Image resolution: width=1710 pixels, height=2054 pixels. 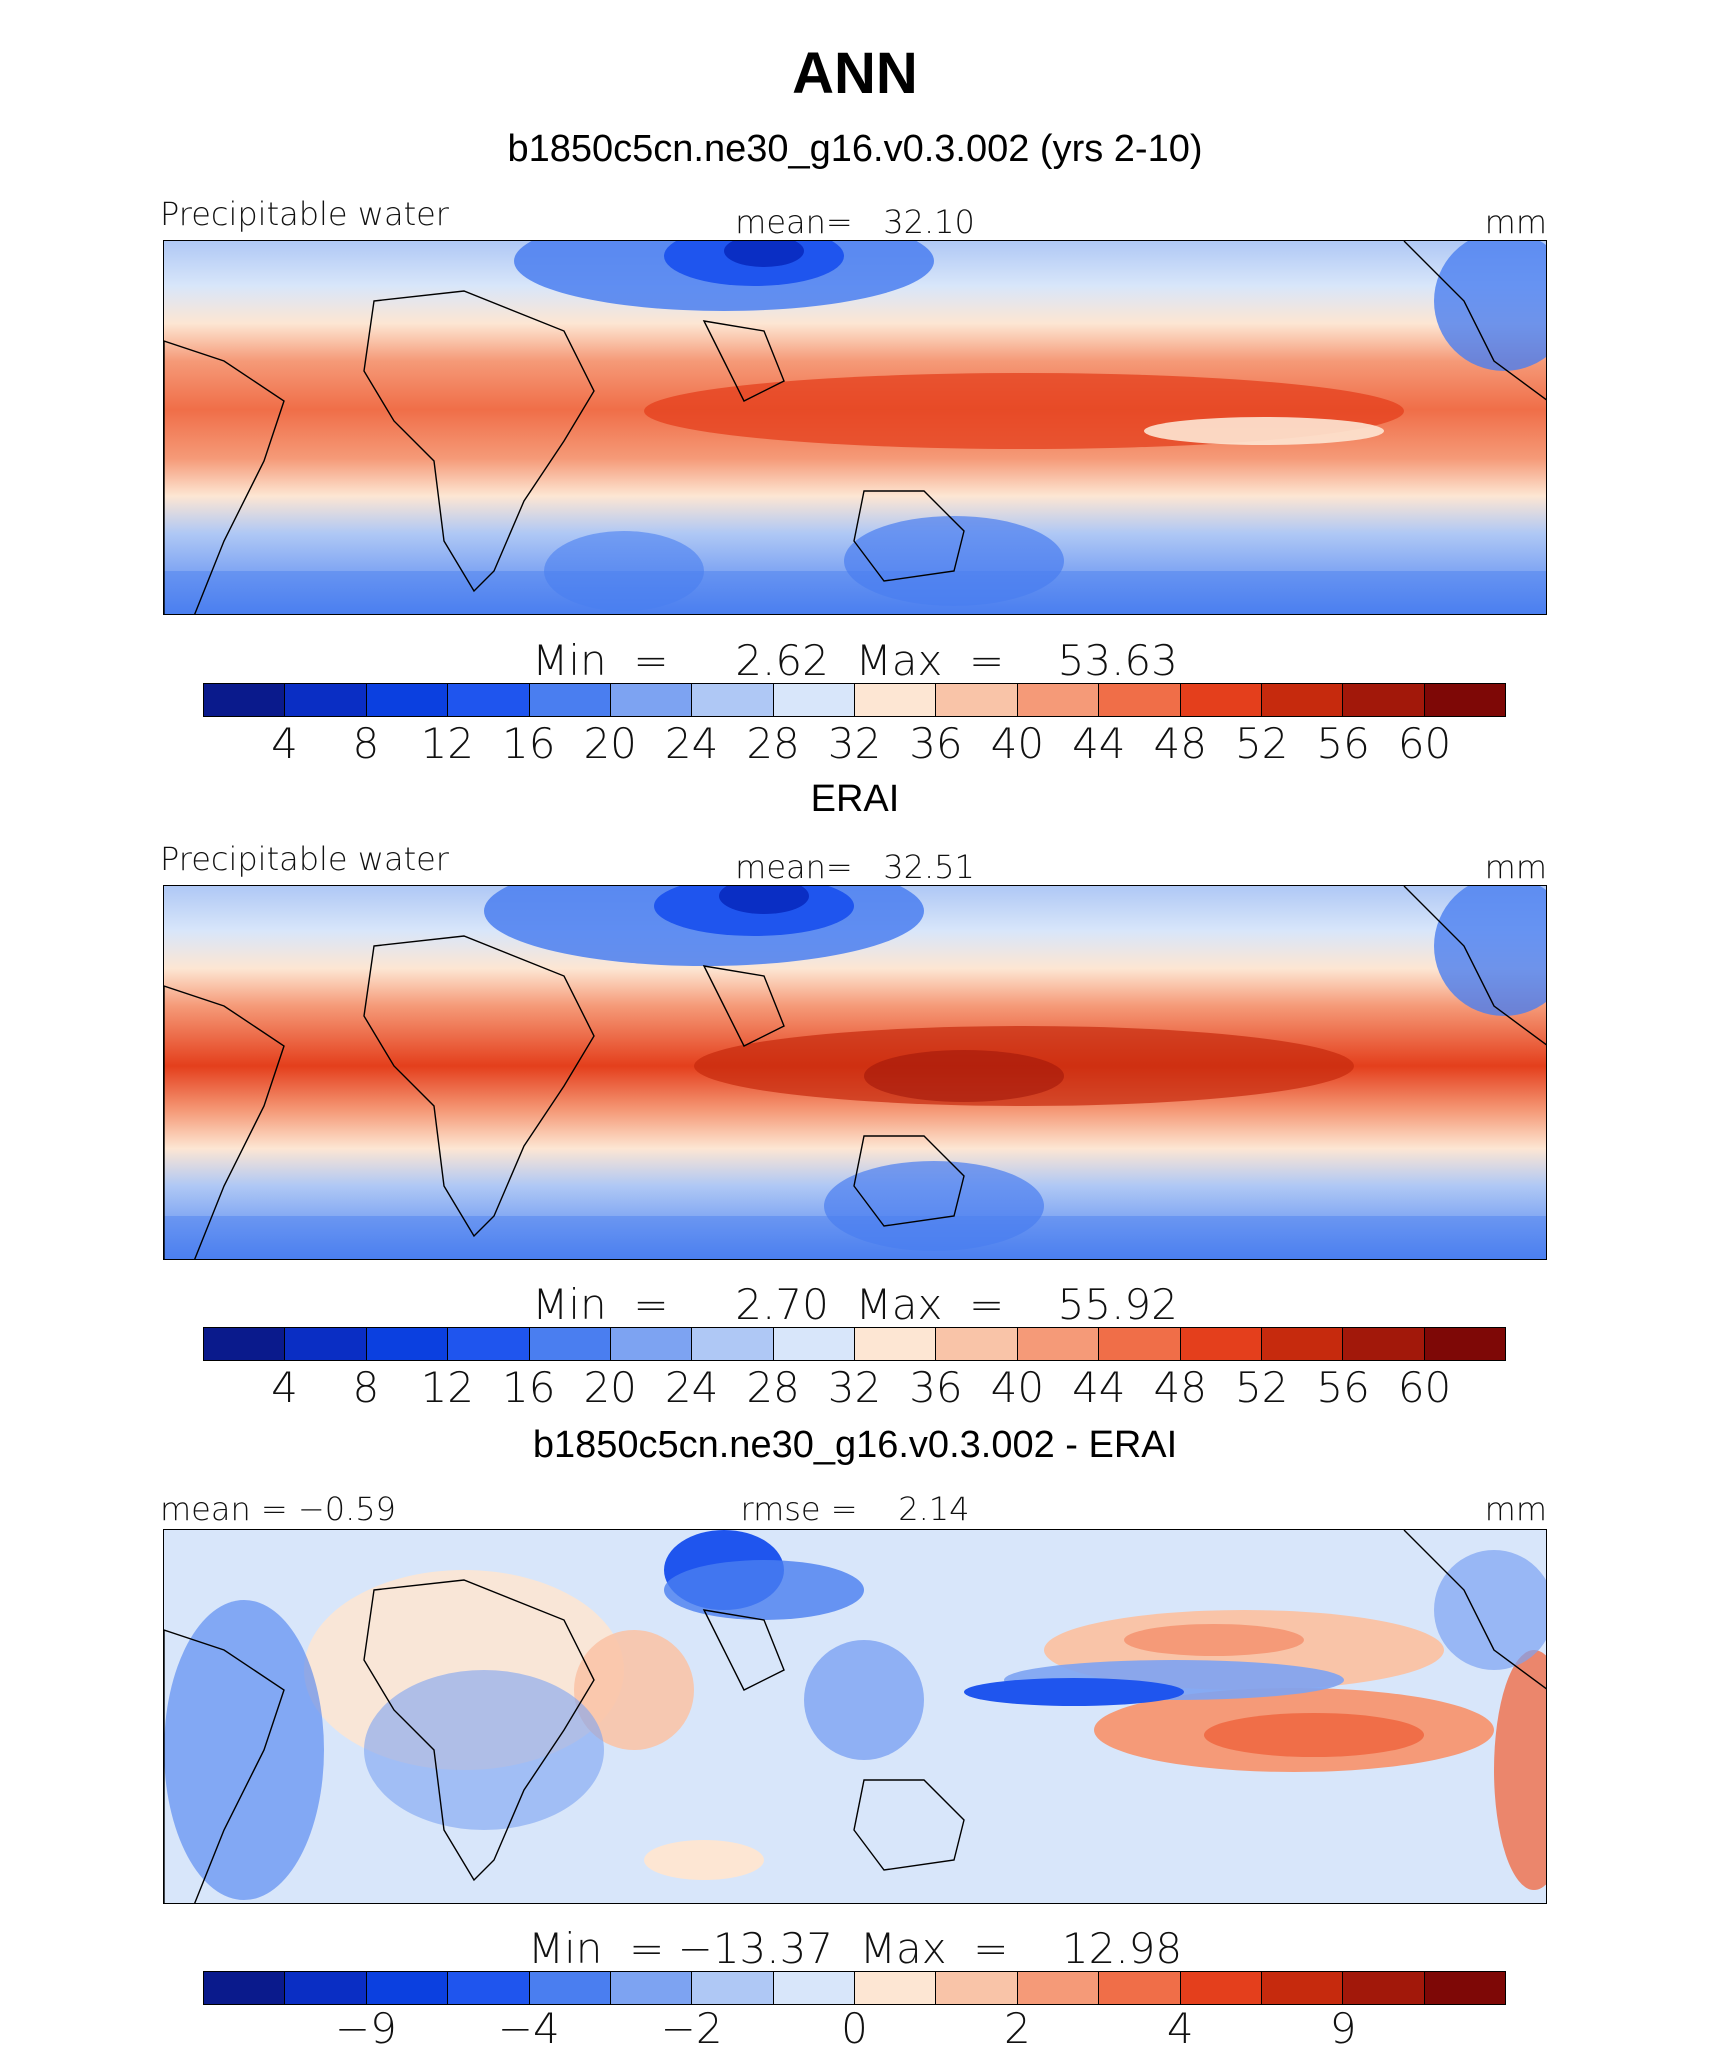 I want to click on panel-1-map-svg, so click(x=855, y=427).